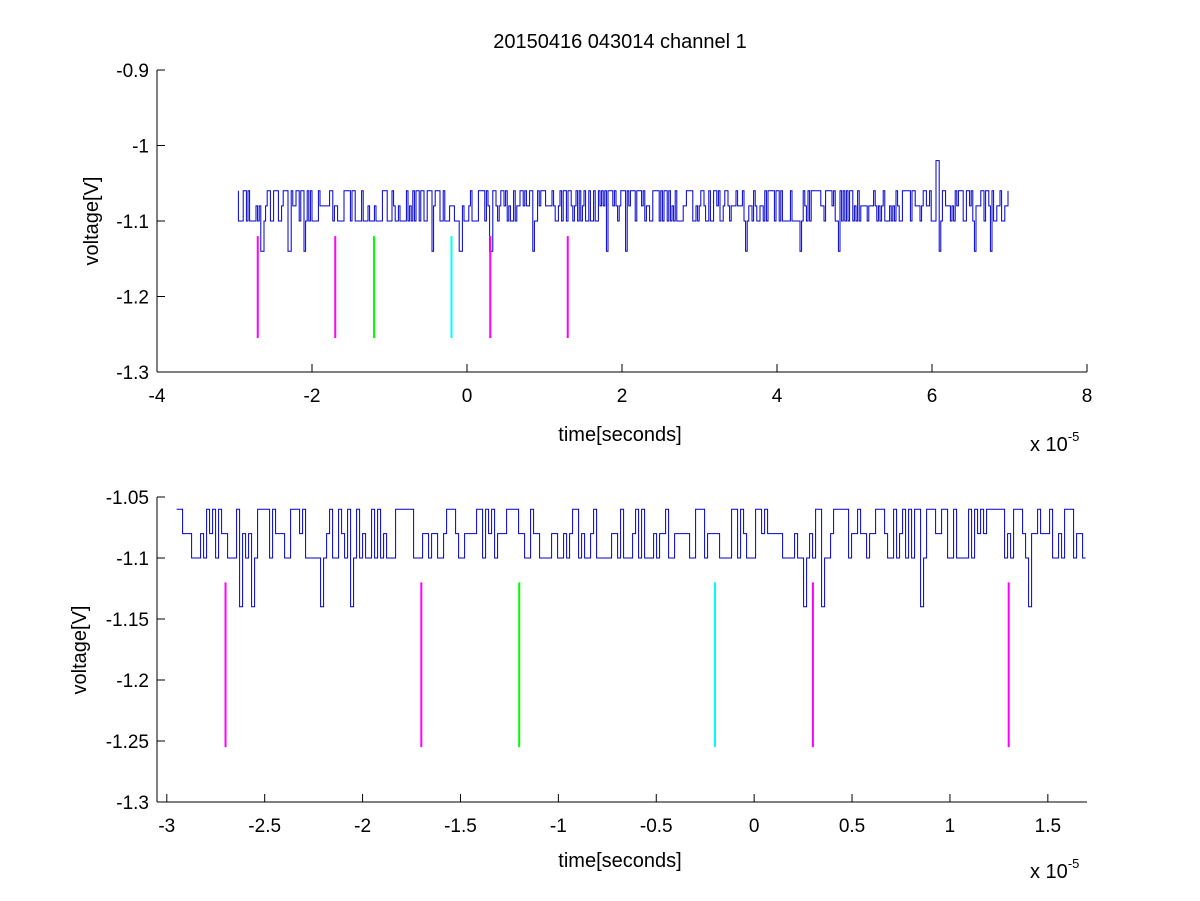  Describe the element at coordinates (1074, 436) in the screenshot. I see `top-plot-x-multiplier-exponent: -5` at that location.